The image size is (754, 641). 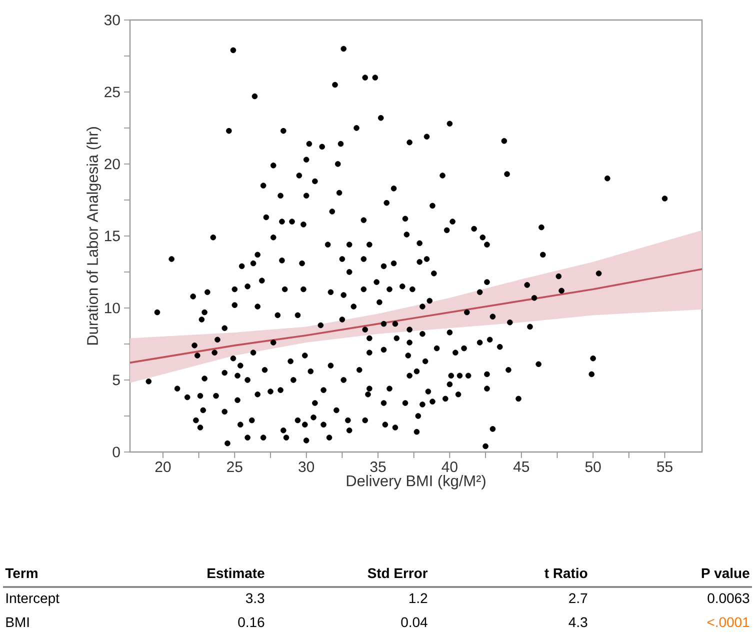 I want to click on y-tick-label: 15, so click(x=112, y=236).